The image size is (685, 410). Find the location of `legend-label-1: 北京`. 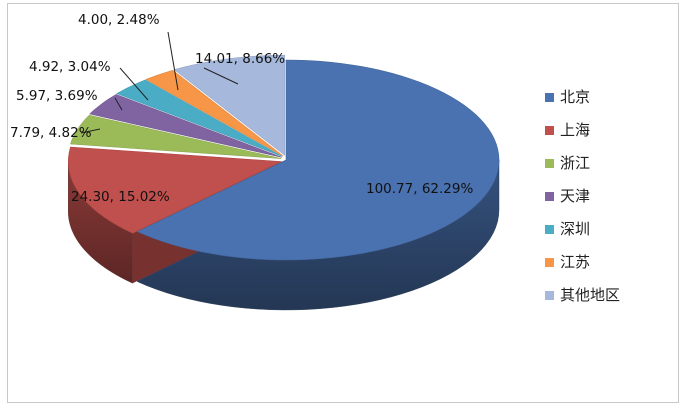

legend-label-1: 北京 is located at coordinates (575, 97).